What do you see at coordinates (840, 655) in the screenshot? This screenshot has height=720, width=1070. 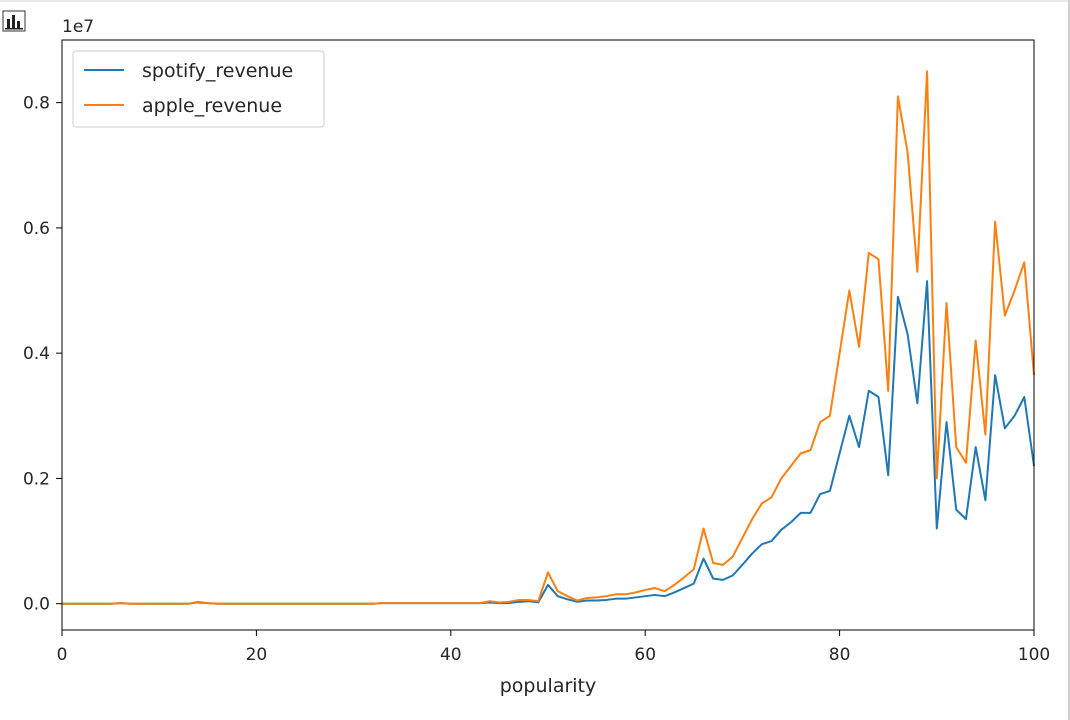 I see `x-tick-label: 80` at bounding box center [840, 655].